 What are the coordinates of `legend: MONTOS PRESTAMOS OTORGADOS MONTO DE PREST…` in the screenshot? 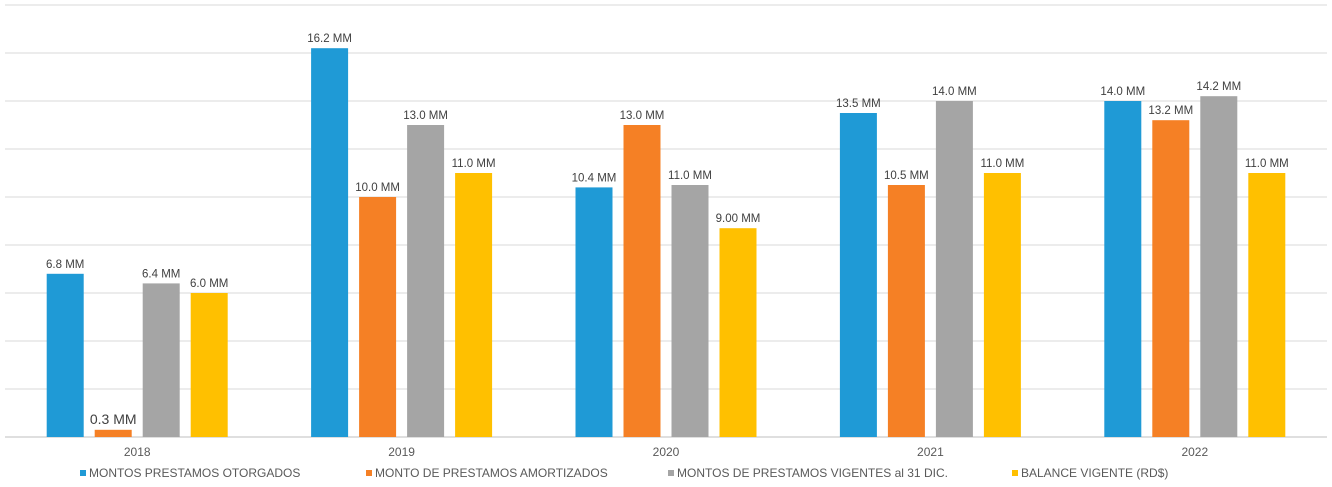 It's located at (624, 473).